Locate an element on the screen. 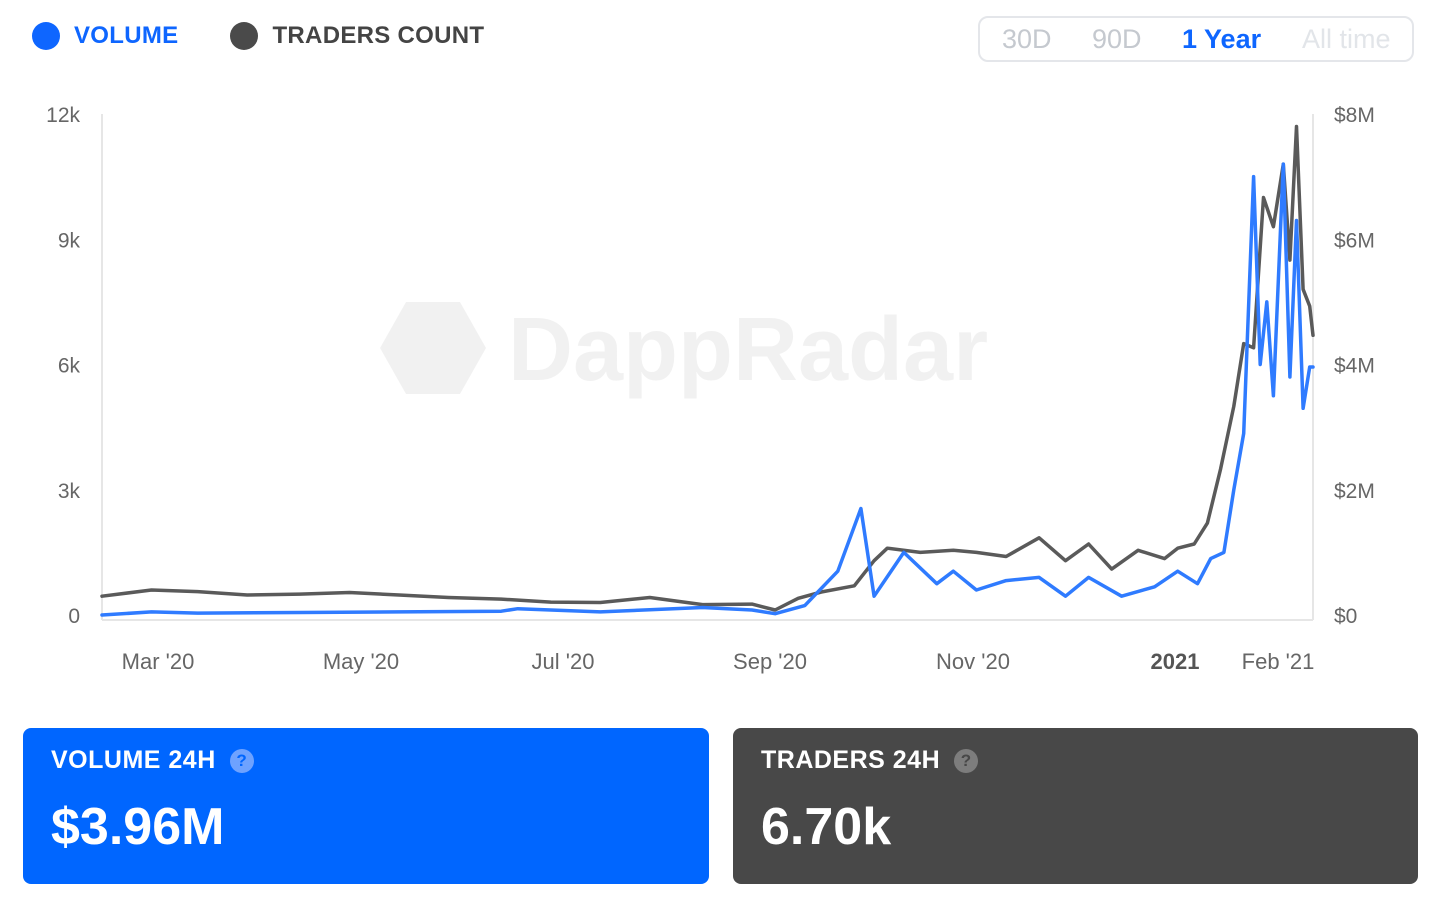  x-tick-label: Sep '20 is located at coordinates (770, 661).